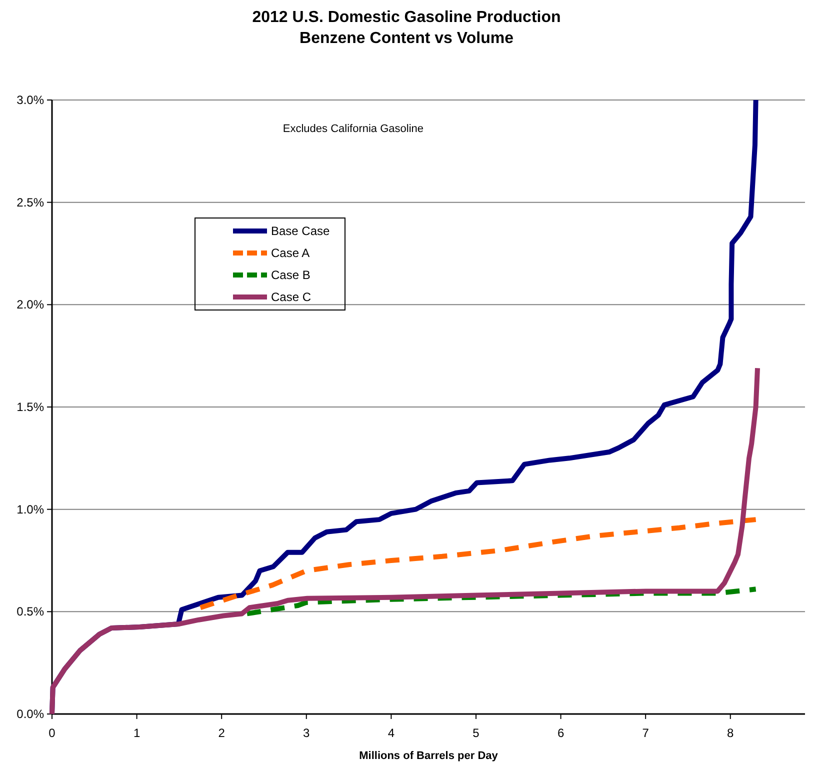  What do you see at coordinates (306, 733) in the screenshot?
I see `x-tick-label: 3` at bounding box center [306, 733].